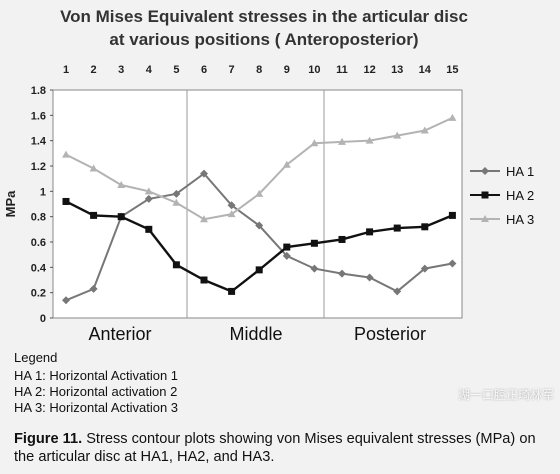 This screenshot has width=560, height=474. Describe the element at coordinates (397, 70) in the screenshot. I see `x-tick-label: 13` at that location.